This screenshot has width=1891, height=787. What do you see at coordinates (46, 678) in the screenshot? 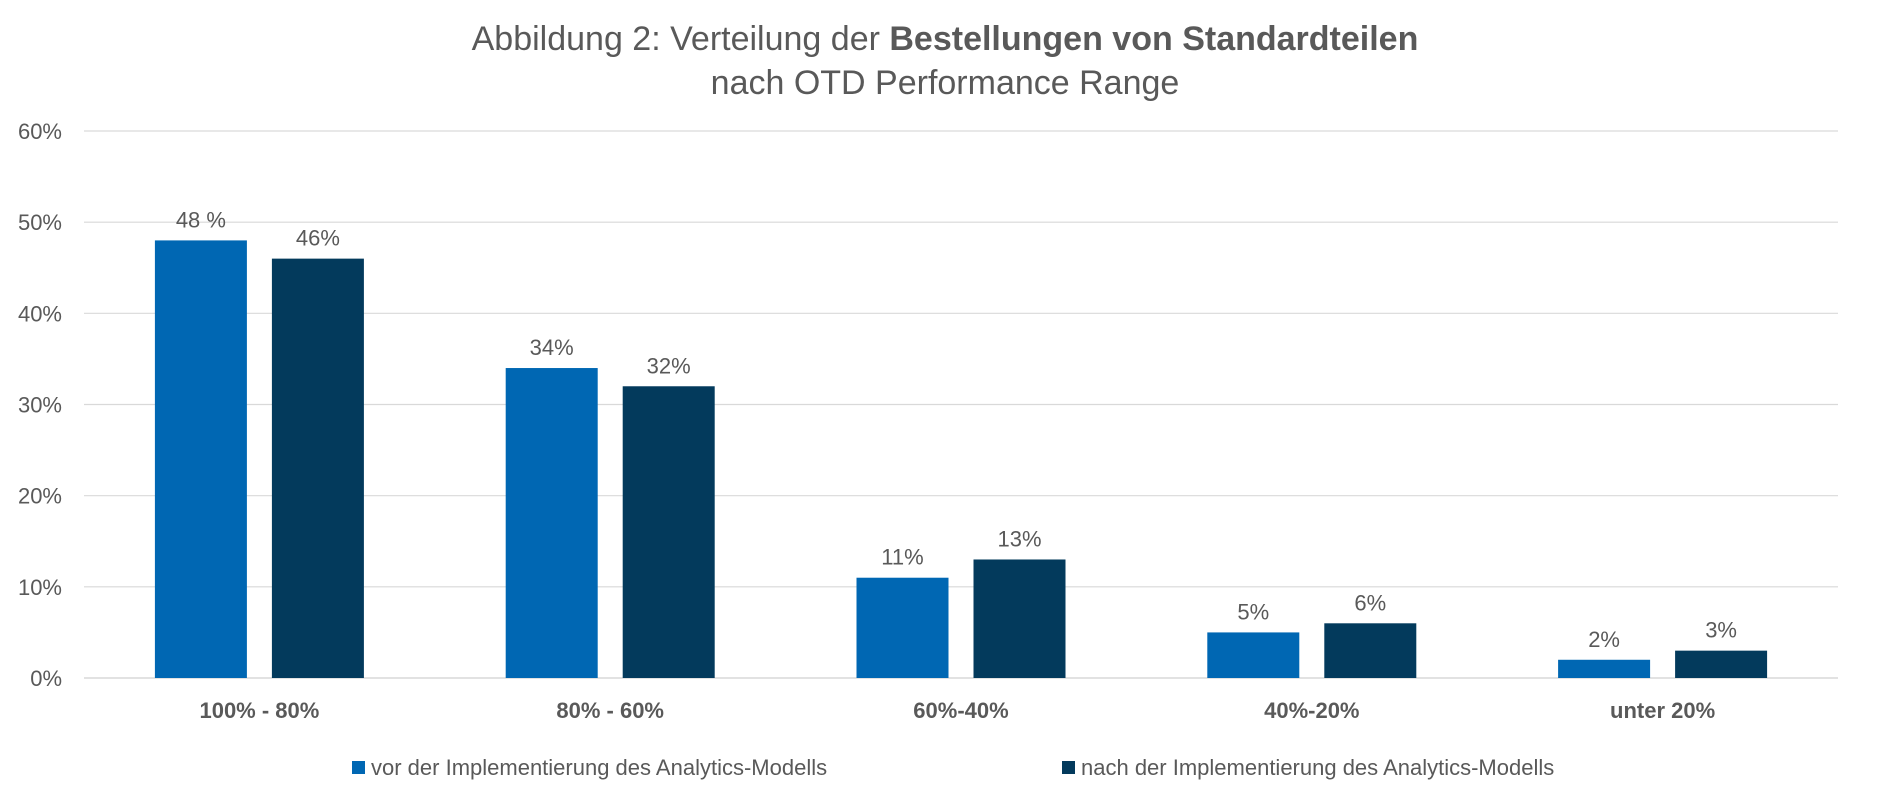
I see `y-tick-label: 0%` at bounding box center [46, 678].